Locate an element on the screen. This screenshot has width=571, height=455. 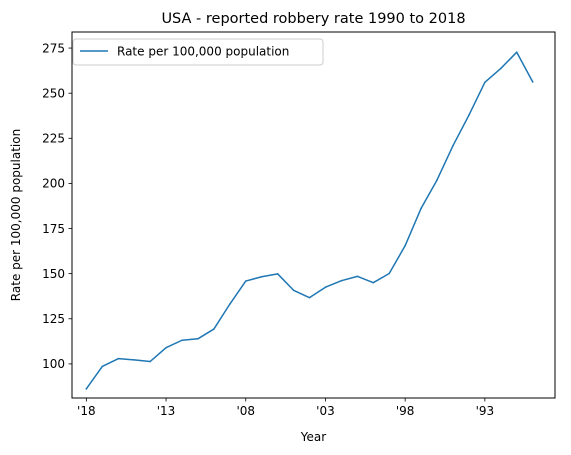
legend-box is located at coordinates (198, 52).